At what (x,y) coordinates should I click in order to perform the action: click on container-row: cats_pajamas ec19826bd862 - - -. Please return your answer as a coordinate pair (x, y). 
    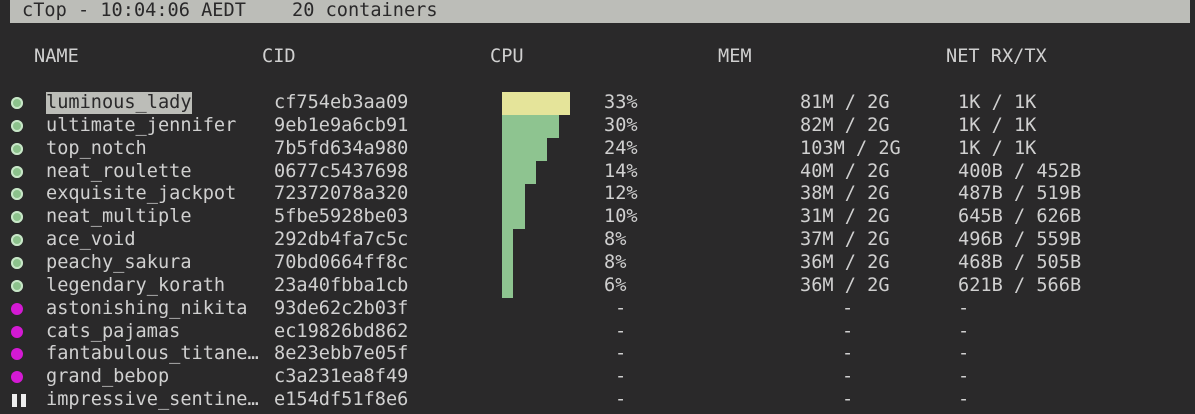
    Looking at the image, I should click on (597, 332).